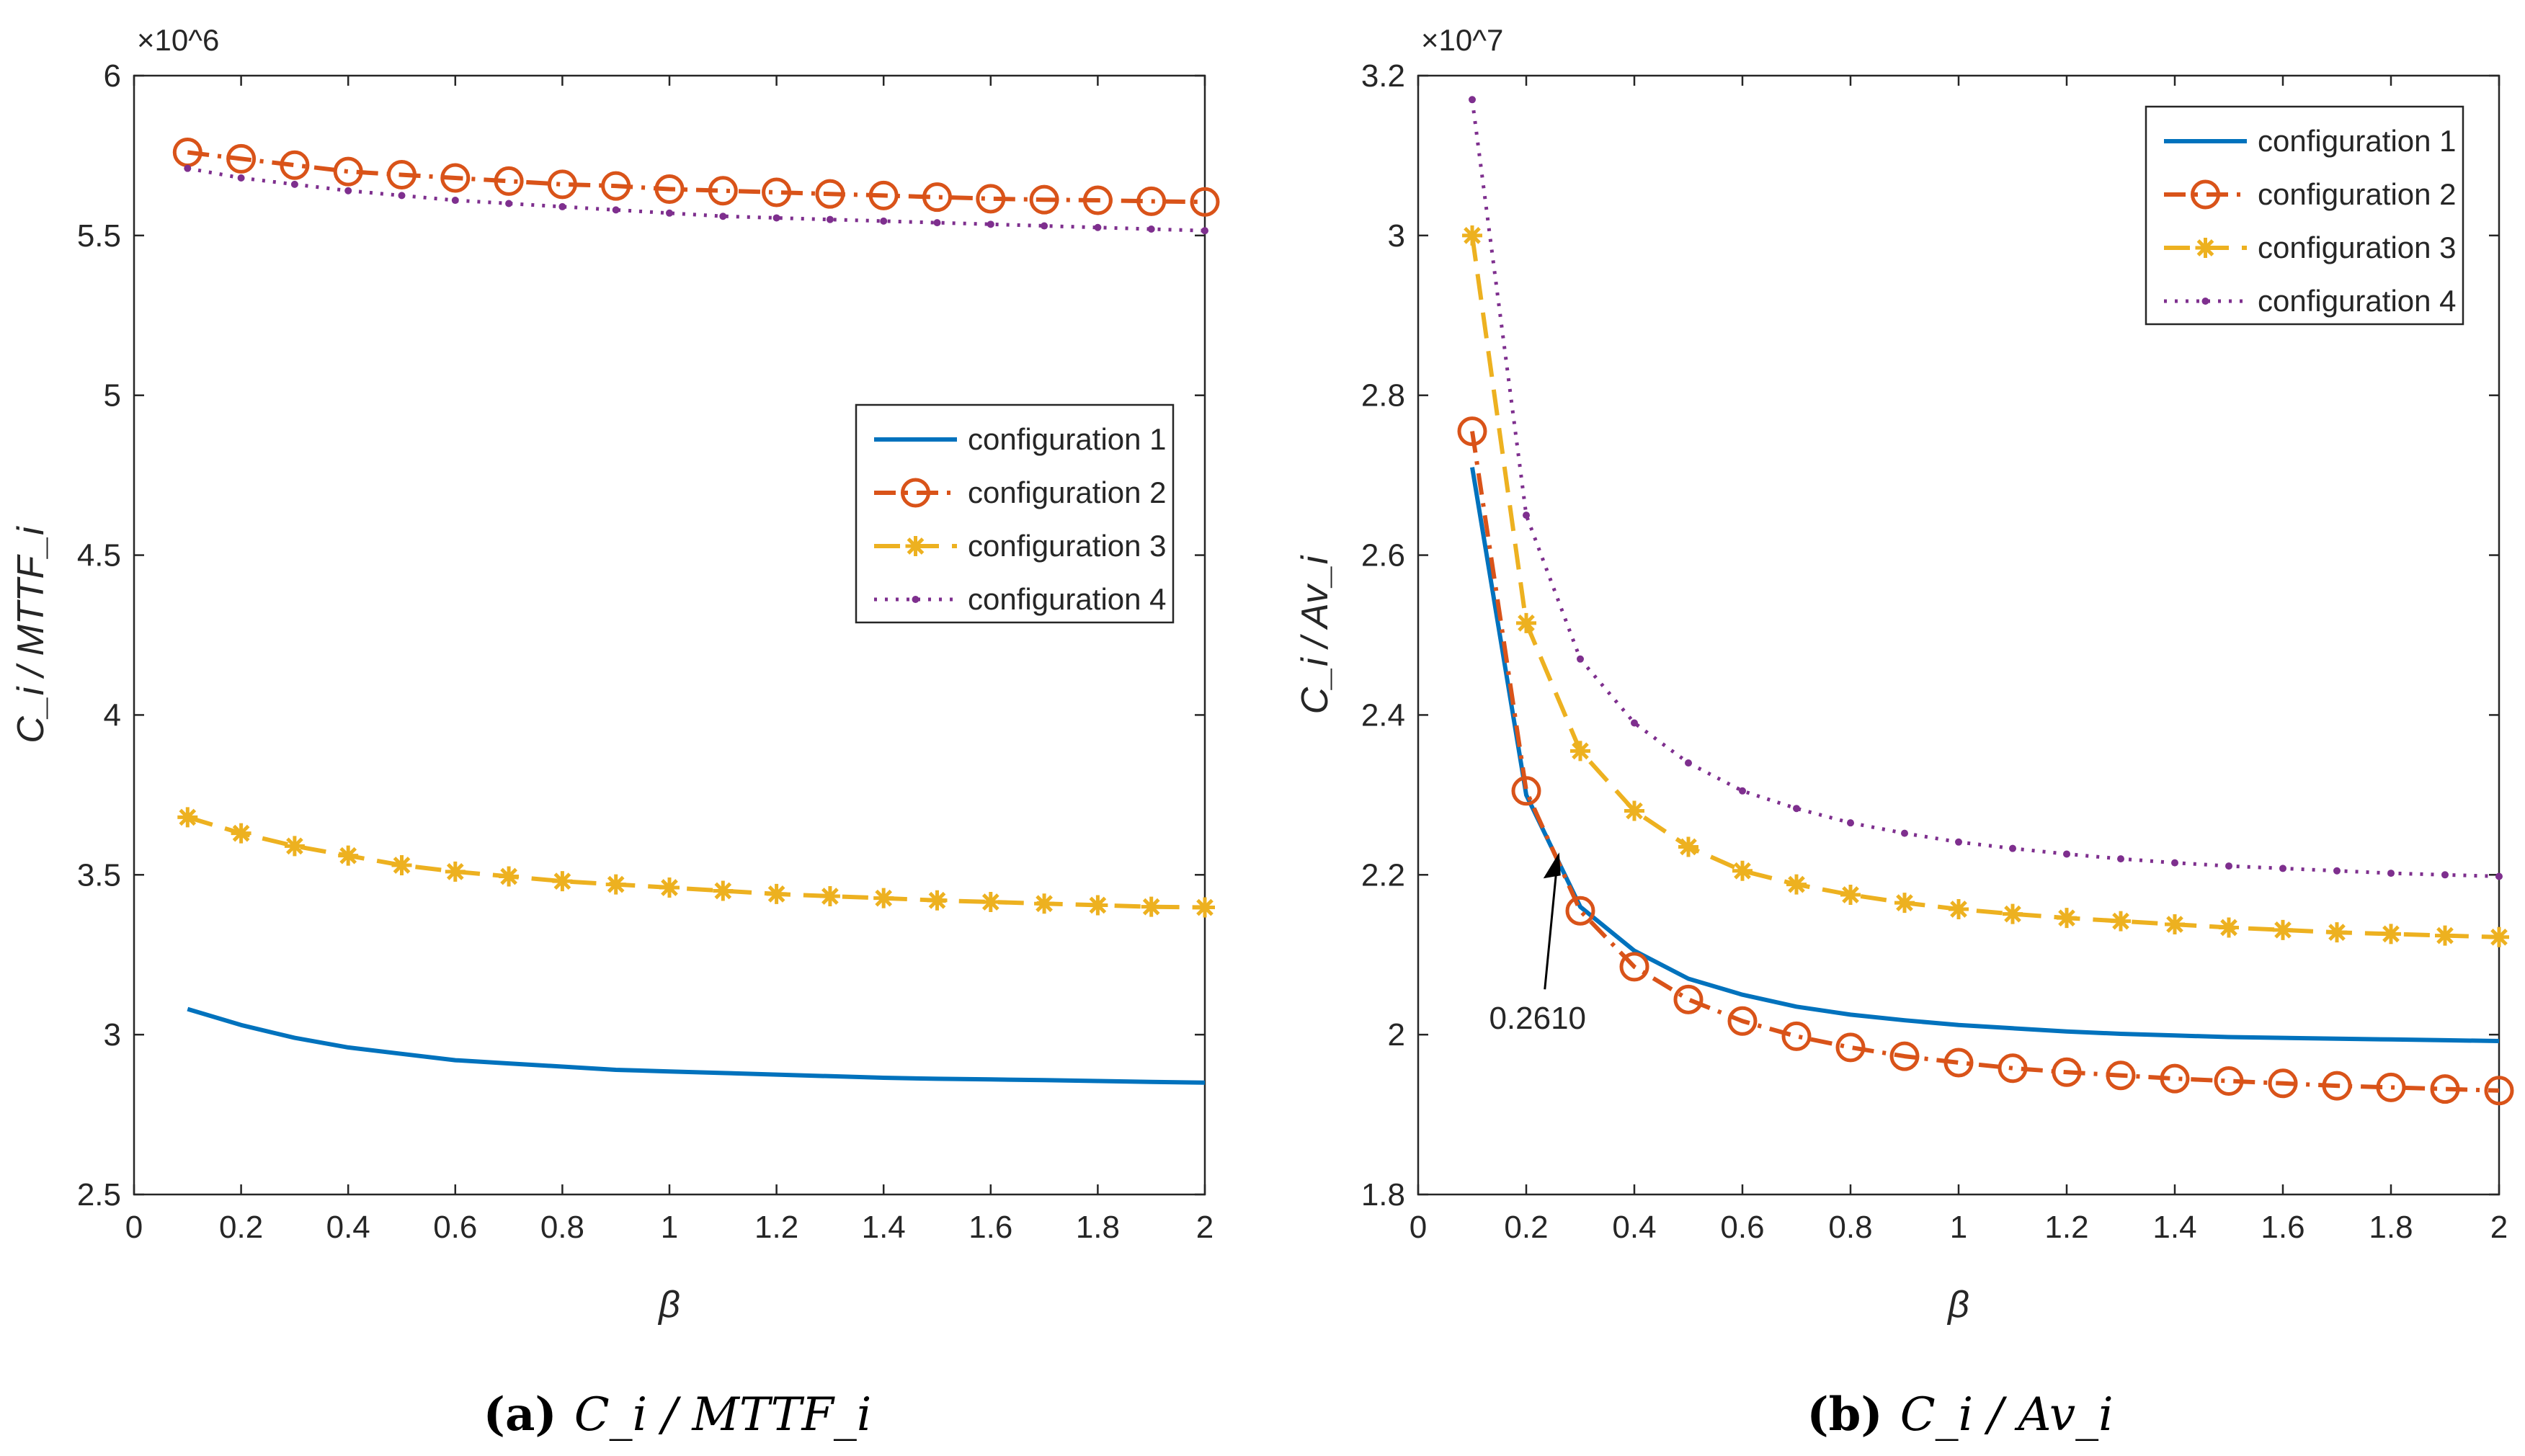  Describe the element at coordinates (99, 875) in the screenshot. I see `y-tick-label: 3.5` at that location.